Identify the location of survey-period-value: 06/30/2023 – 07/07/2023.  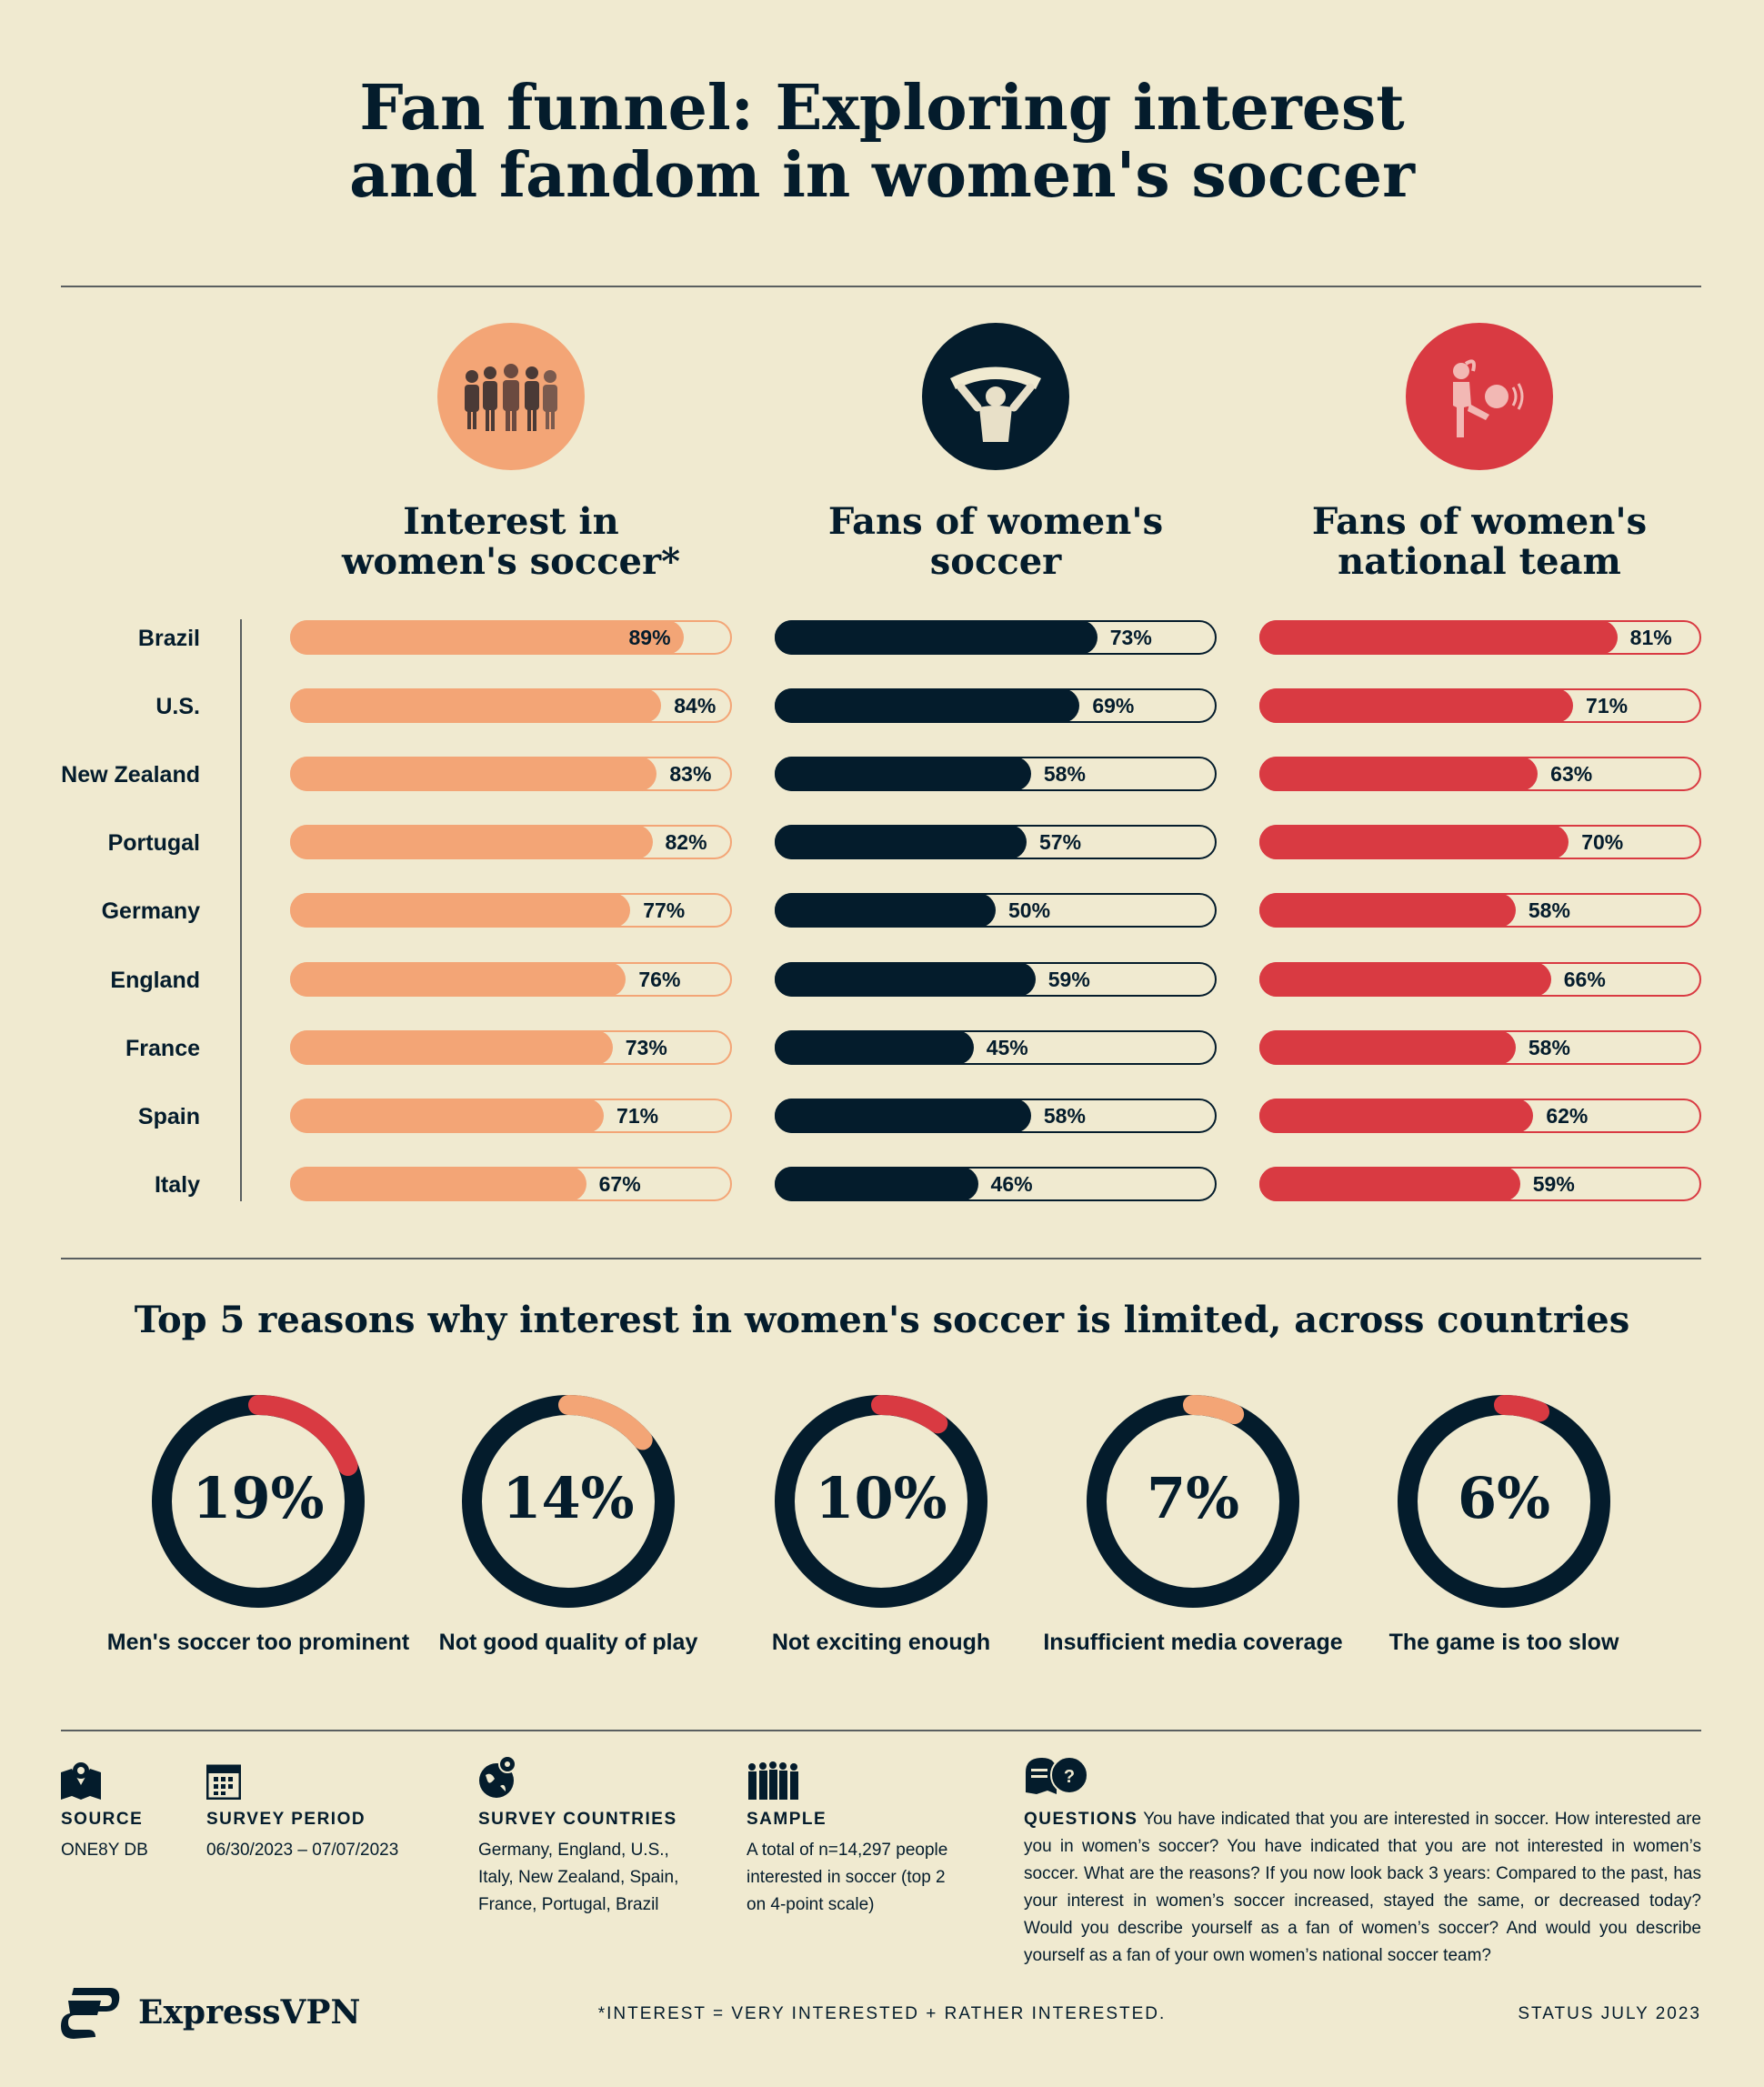
(302, 1850).